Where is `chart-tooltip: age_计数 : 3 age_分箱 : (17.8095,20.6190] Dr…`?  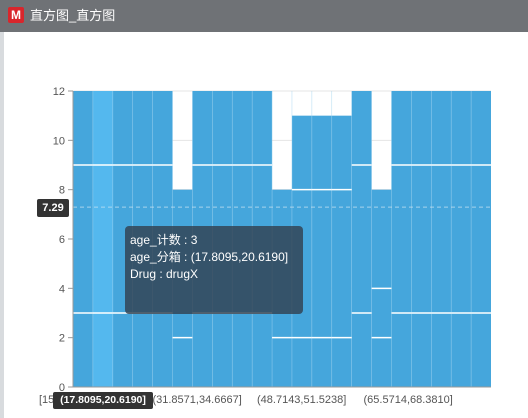 chart-tooltip: age_计数 : 3 age_分箱 : (17.8095,20.6190] Dr… is located at coordinates (214, 270).